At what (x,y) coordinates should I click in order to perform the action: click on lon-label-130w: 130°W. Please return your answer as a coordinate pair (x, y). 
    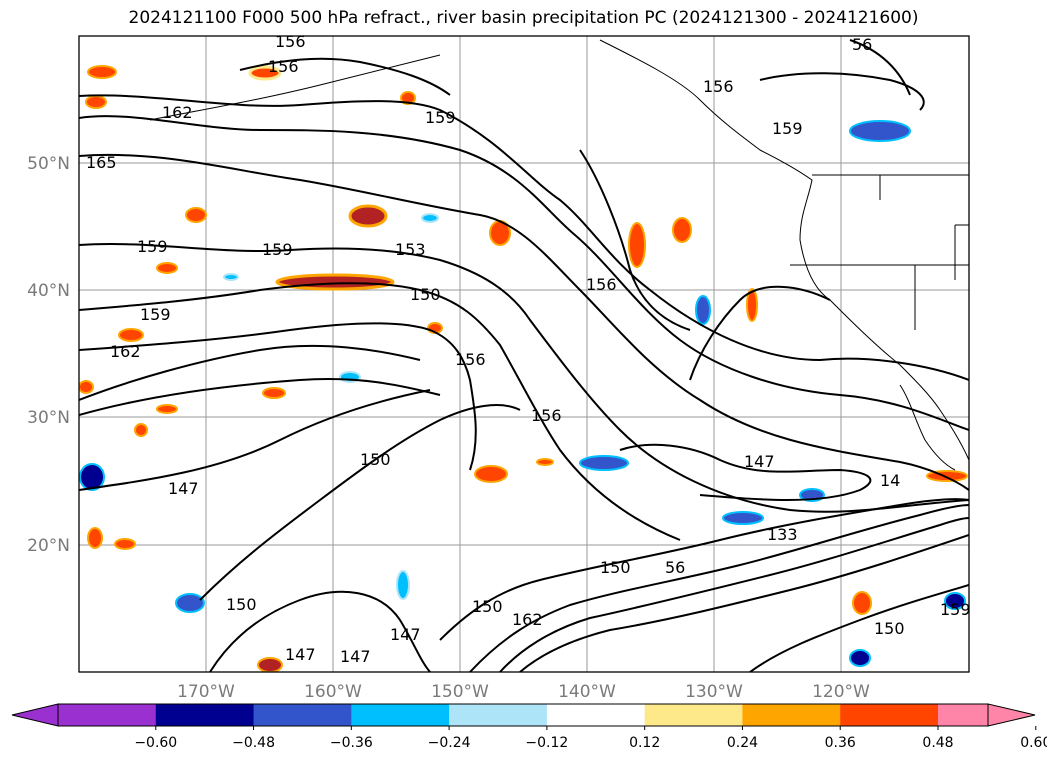
    Looking at the image, I should click on (714, 692).